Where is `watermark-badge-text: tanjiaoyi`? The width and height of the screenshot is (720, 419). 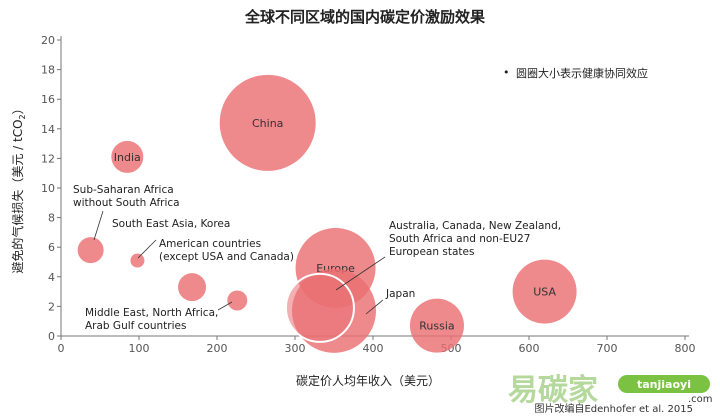
watermark-badge-text: tanjiaoyi is located at coordinates (664, 384).